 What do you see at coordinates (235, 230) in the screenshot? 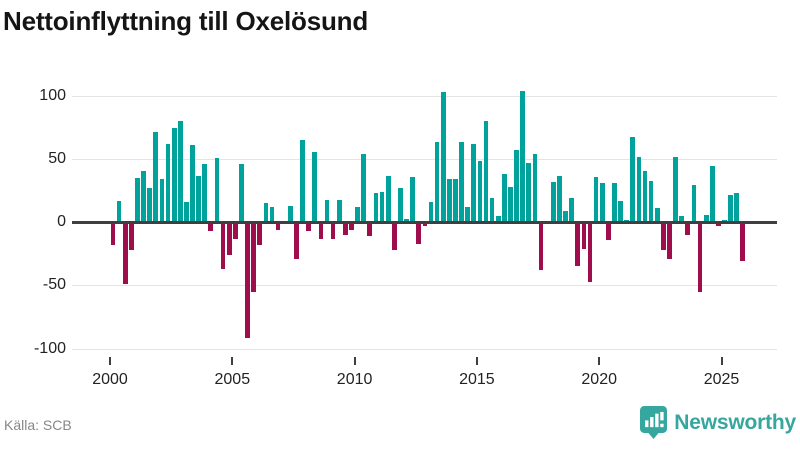
I see `bar-2005-q1` at bounding box center [235, 230].